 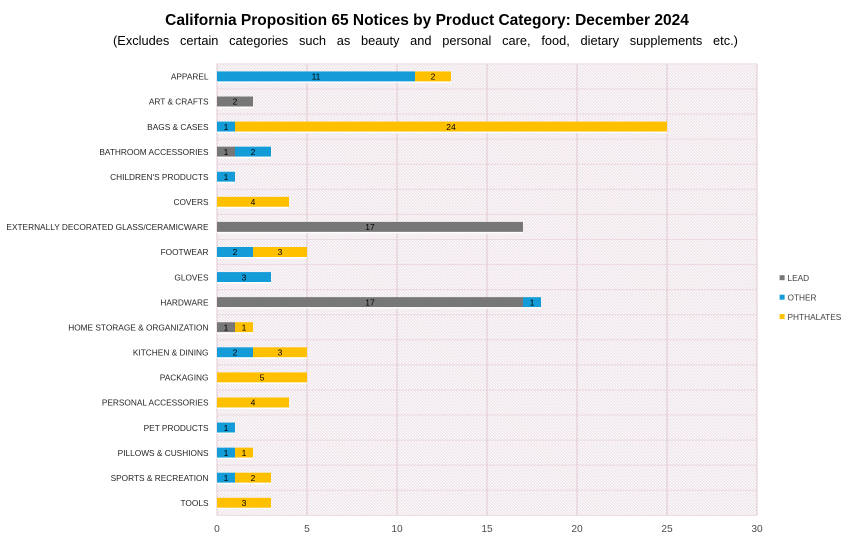 I want to click on svg-text: 30, so click(x=757, y=529).